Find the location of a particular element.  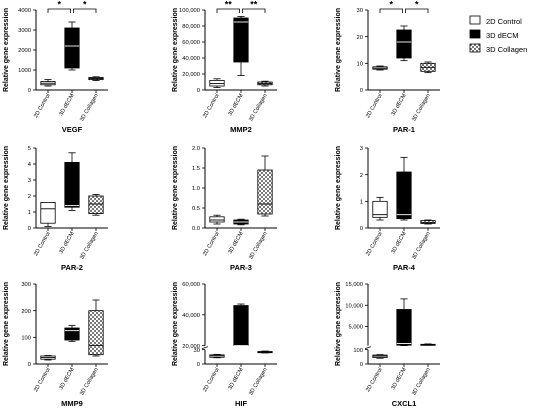

y-tick-label: 200 is located at coordinates (26, 312).